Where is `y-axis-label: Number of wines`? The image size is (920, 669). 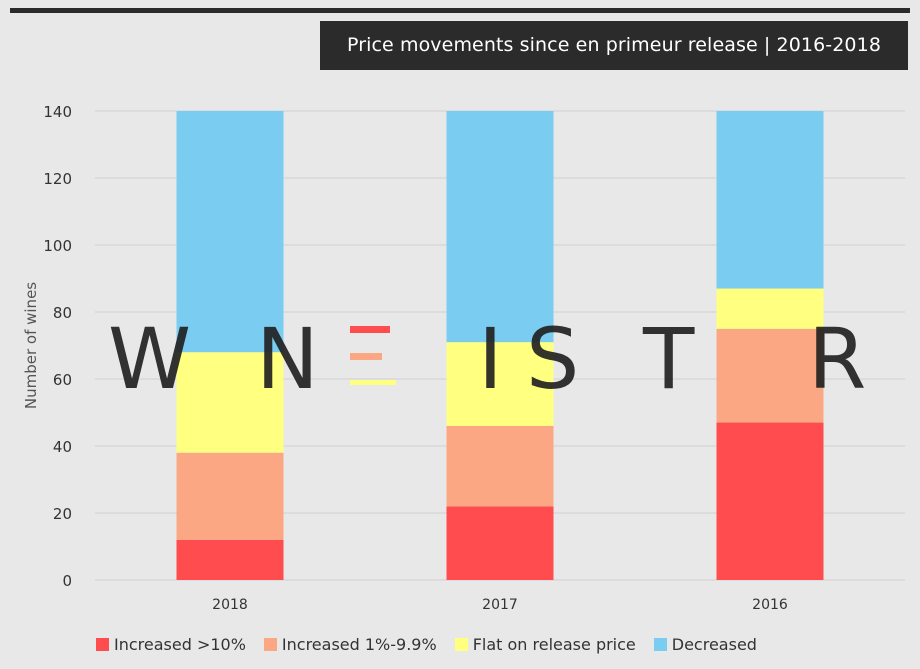 y-axis-label: Number of wines is located at coordinates (31, 345).